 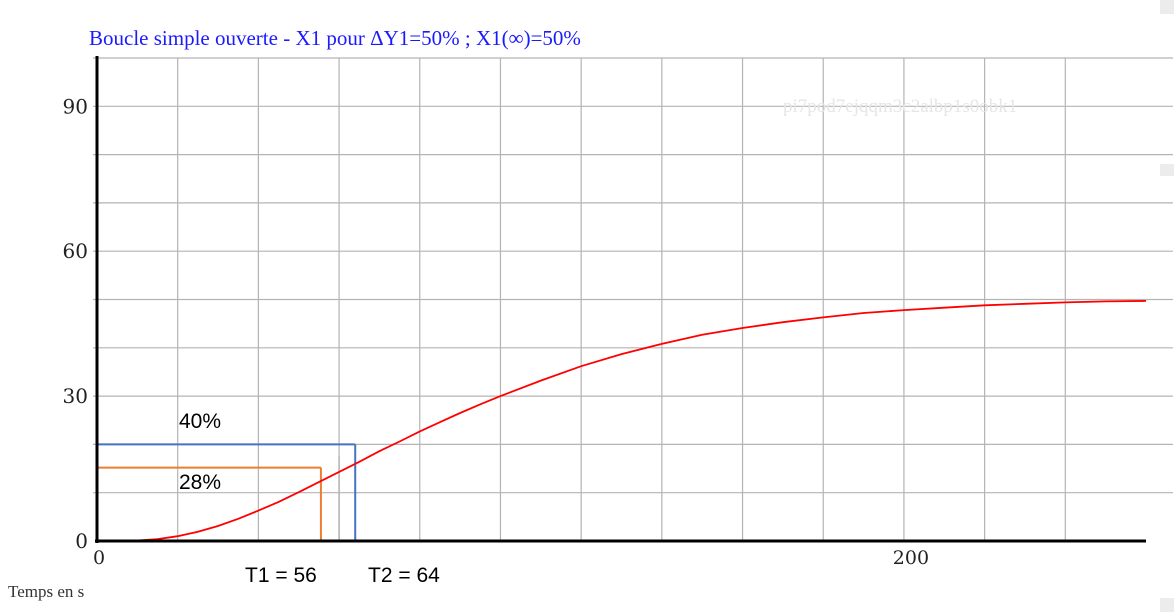 What do you see at coordinates (900, 106) in the screenshot?
I see `watermark-text: pi7pod7ejqqm3c2albp1s0obk1` at bounding box center [900, 106].